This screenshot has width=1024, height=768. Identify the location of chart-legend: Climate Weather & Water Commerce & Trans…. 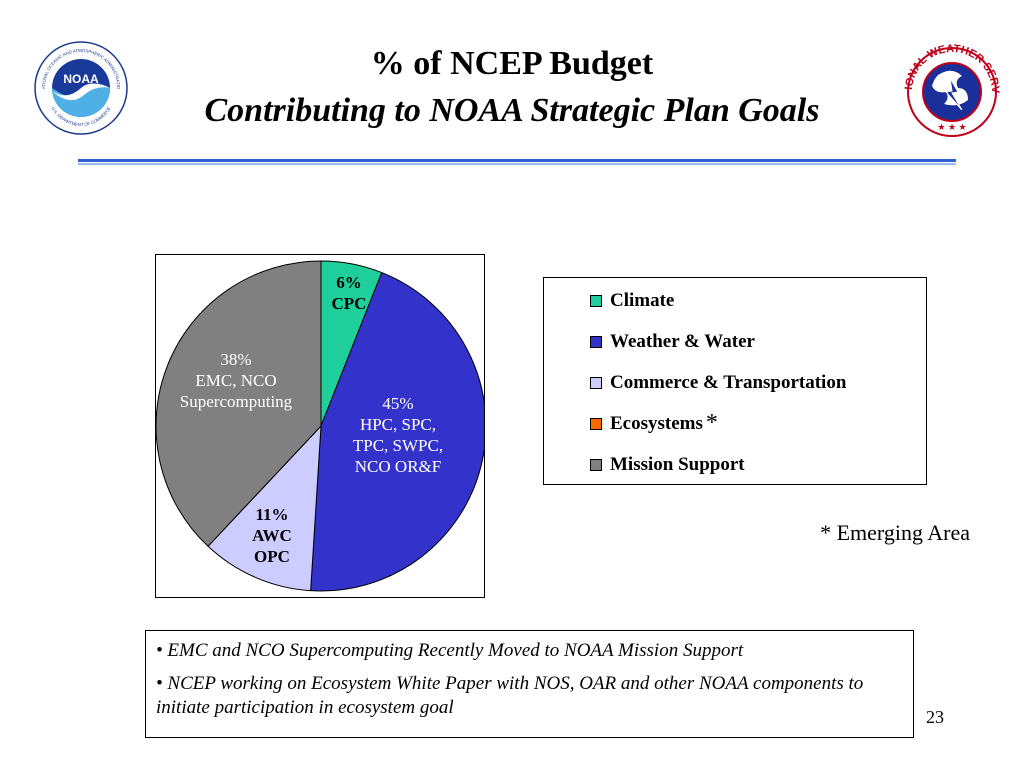
(735, 381).